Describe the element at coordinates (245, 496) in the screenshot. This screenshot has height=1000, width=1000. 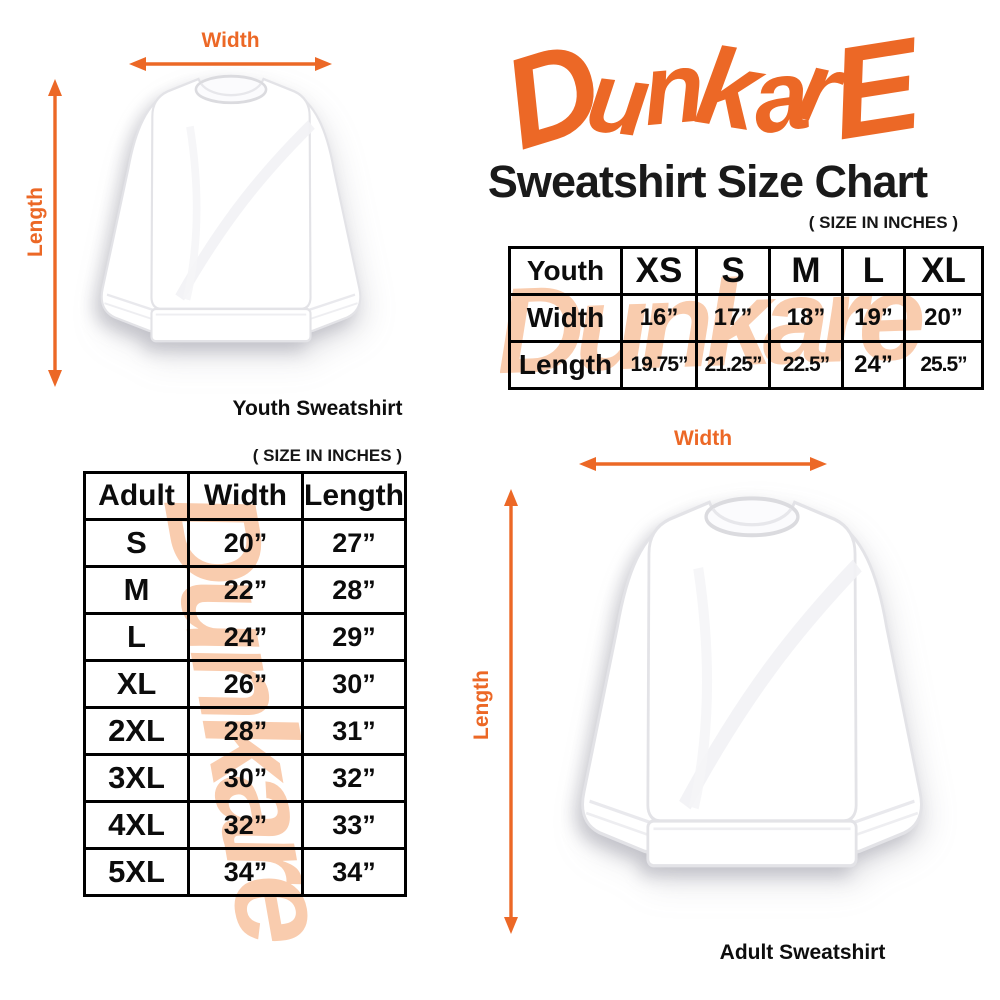
I see `adult-table-cell: Width` at that location.